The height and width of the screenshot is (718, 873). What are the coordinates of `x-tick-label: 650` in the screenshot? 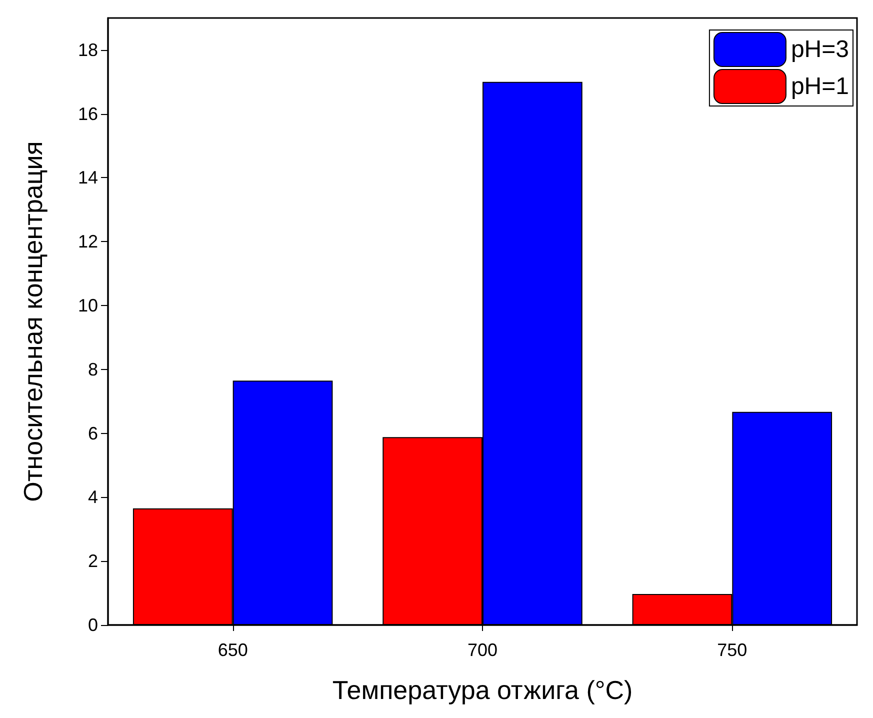 It's located at (233, 650).